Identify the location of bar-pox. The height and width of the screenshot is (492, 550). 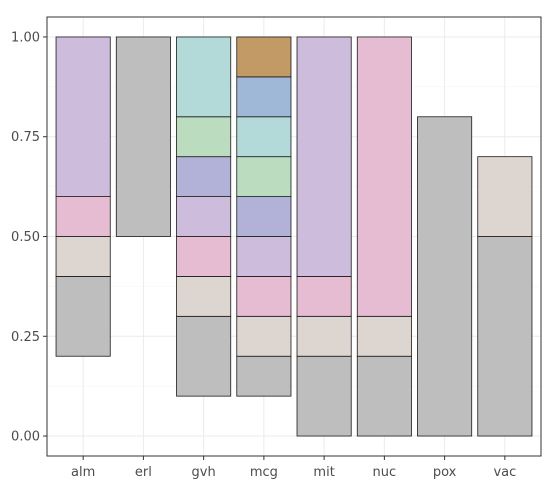
(445, 276).